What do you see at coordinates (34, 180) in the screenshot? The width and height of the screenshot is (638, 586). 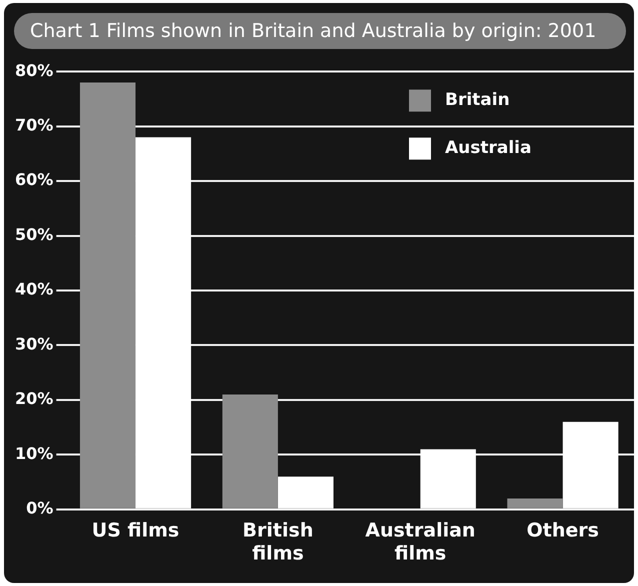 I see `y-tick-label: 60%` at bounding box center [34, 180].